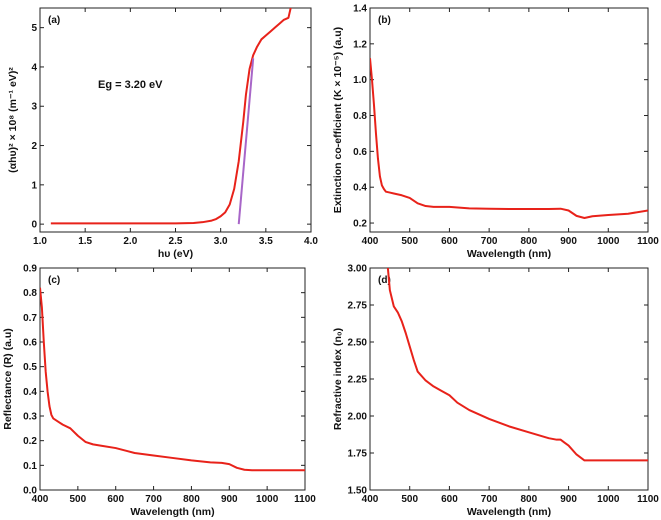  What do you see at coordinates (221, 241) in the screenshot?
I see `x-tick-label: 3.0` at bounding box center [221, 241].